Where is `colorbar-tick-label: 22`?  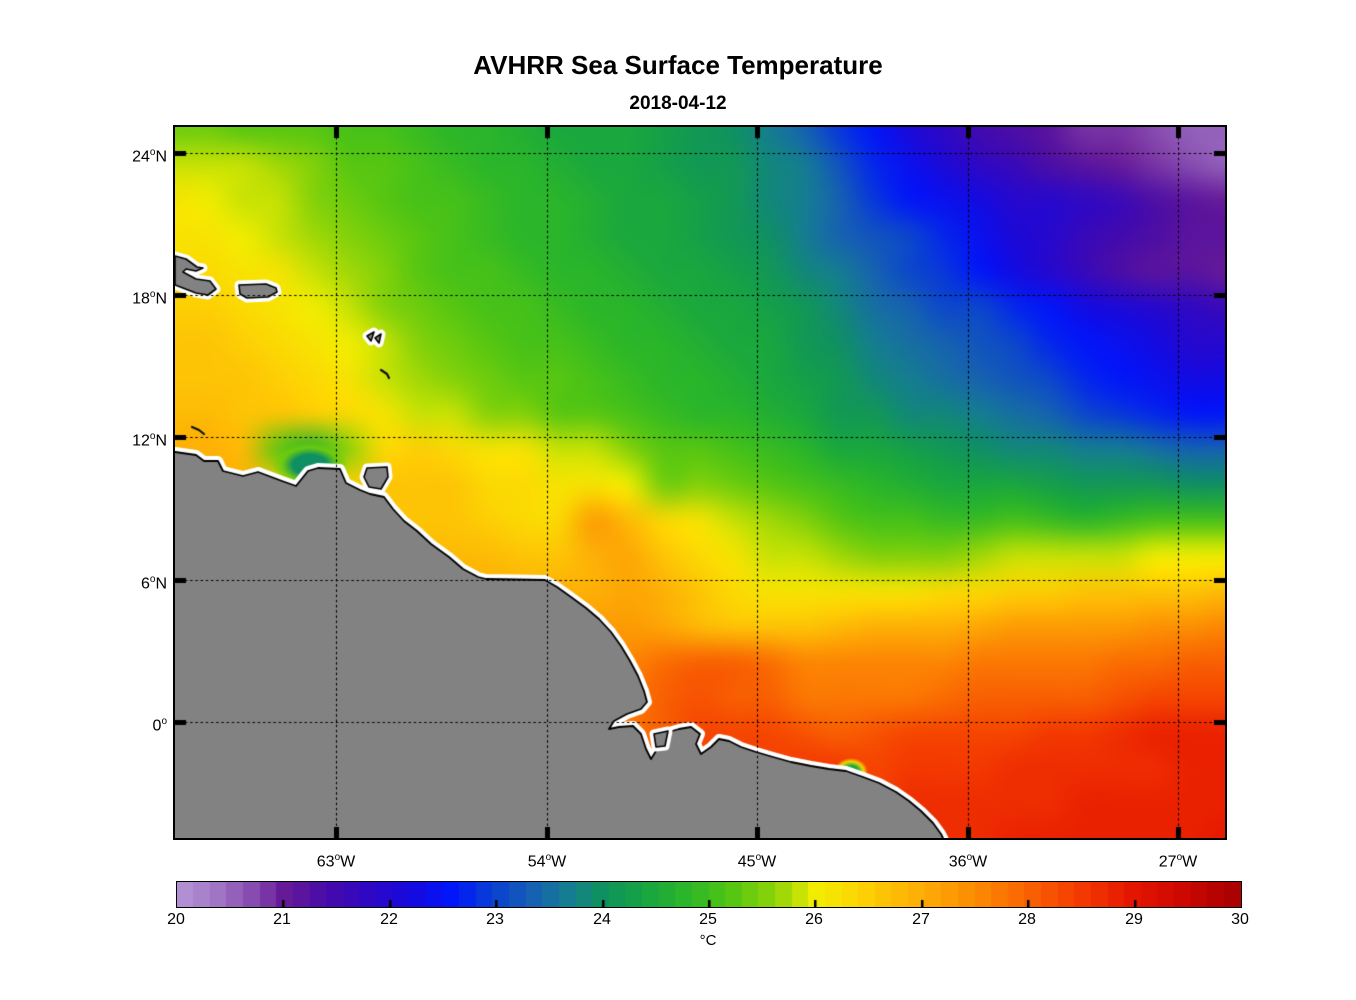
colorbar-tick-label: 22 is located at coordinates (389, 919).